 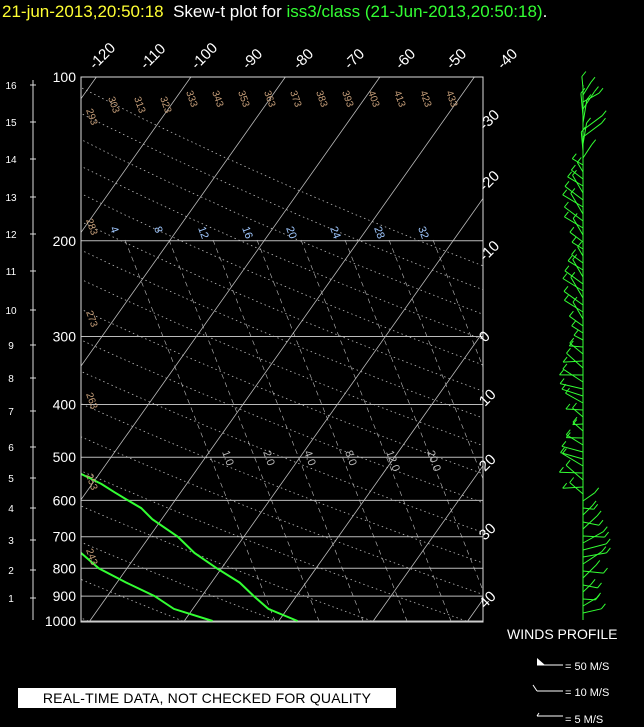 What do you see at coordinates (405, 58) in the screenshot?
I see `temperature-tick-label: -60` at bounding box center [405, 58].